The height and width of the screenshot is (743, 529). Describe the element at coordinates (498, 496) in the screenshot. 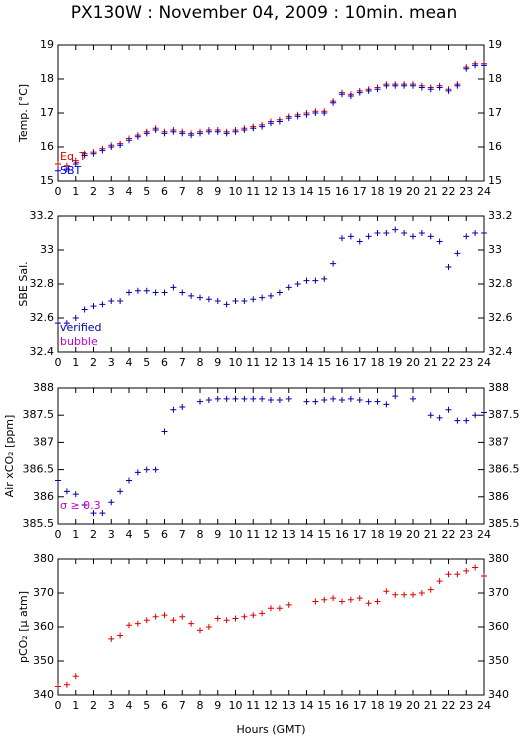

I see `y-tick-label: 386` at that location.